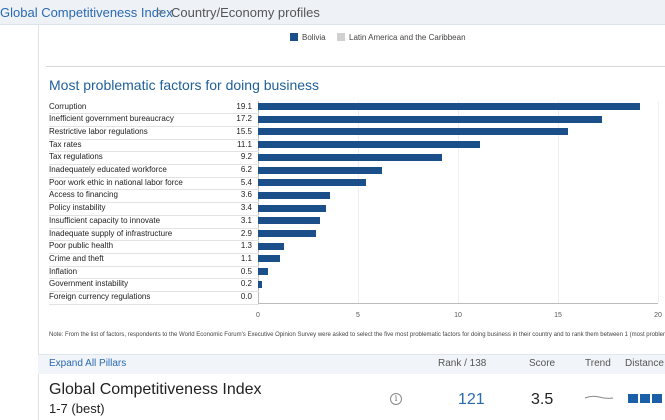 The width and height of the screenshot is (665, 420). Describe the element at coordinates (244, 131) in the screenshot. I see `factor-value-label: 15.5` at that location.